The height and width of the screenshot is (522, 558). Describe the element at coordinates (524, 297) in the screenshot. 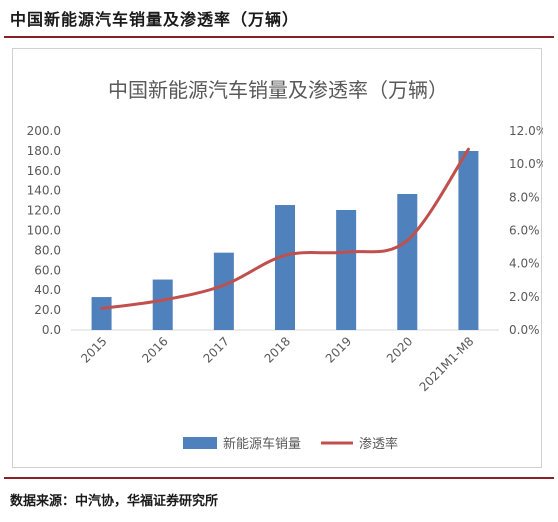

I see `y-right-tick-label: 2.0%` at that location.